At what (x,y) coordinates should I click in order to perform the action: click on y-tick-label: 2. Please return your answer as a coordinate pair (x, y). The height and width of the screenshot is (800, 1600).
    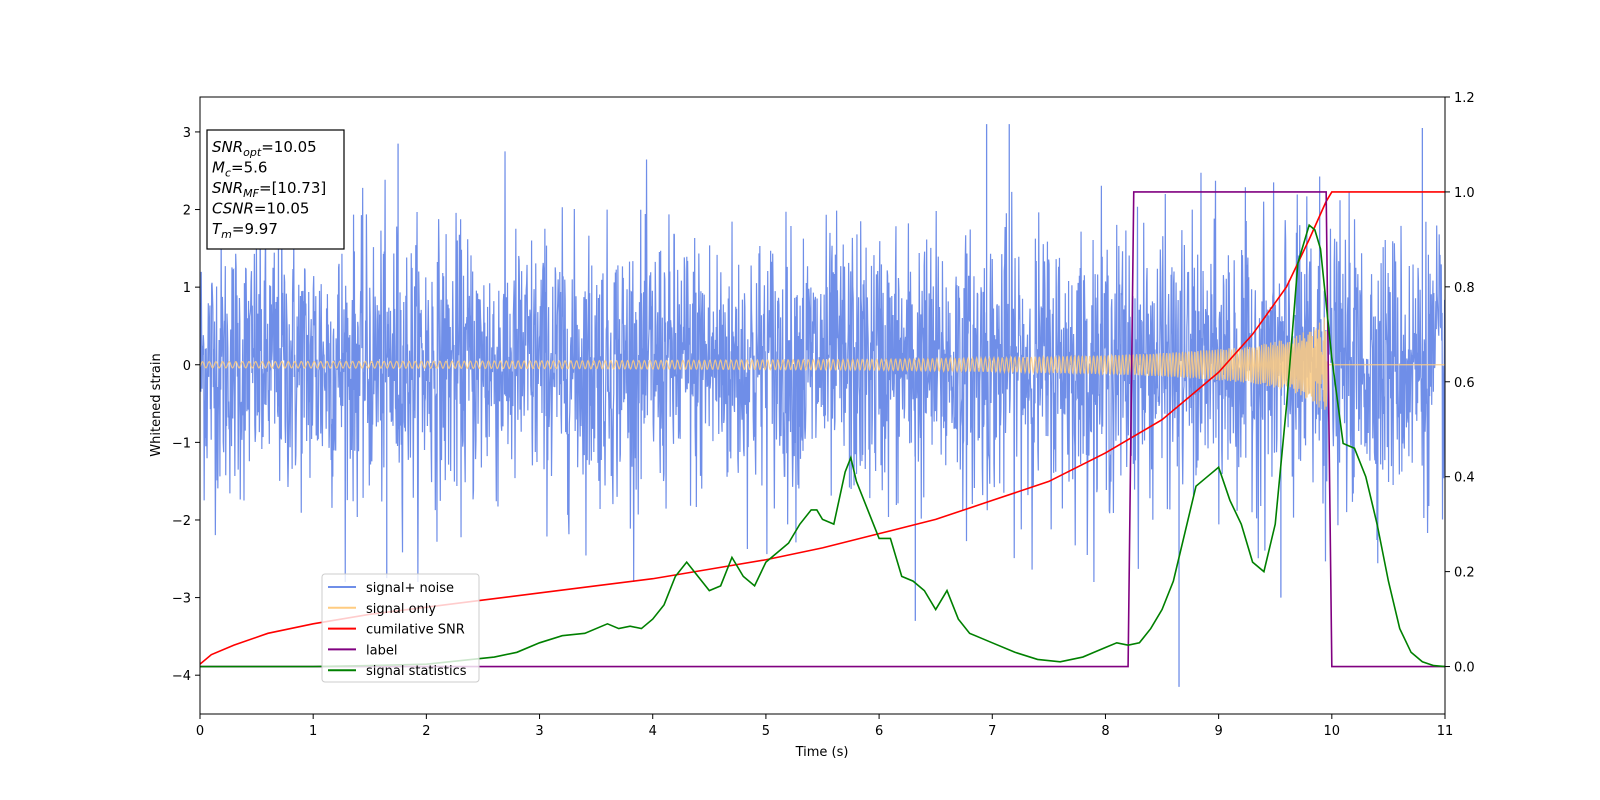
    Looking at the image, I should click on (187, 211).